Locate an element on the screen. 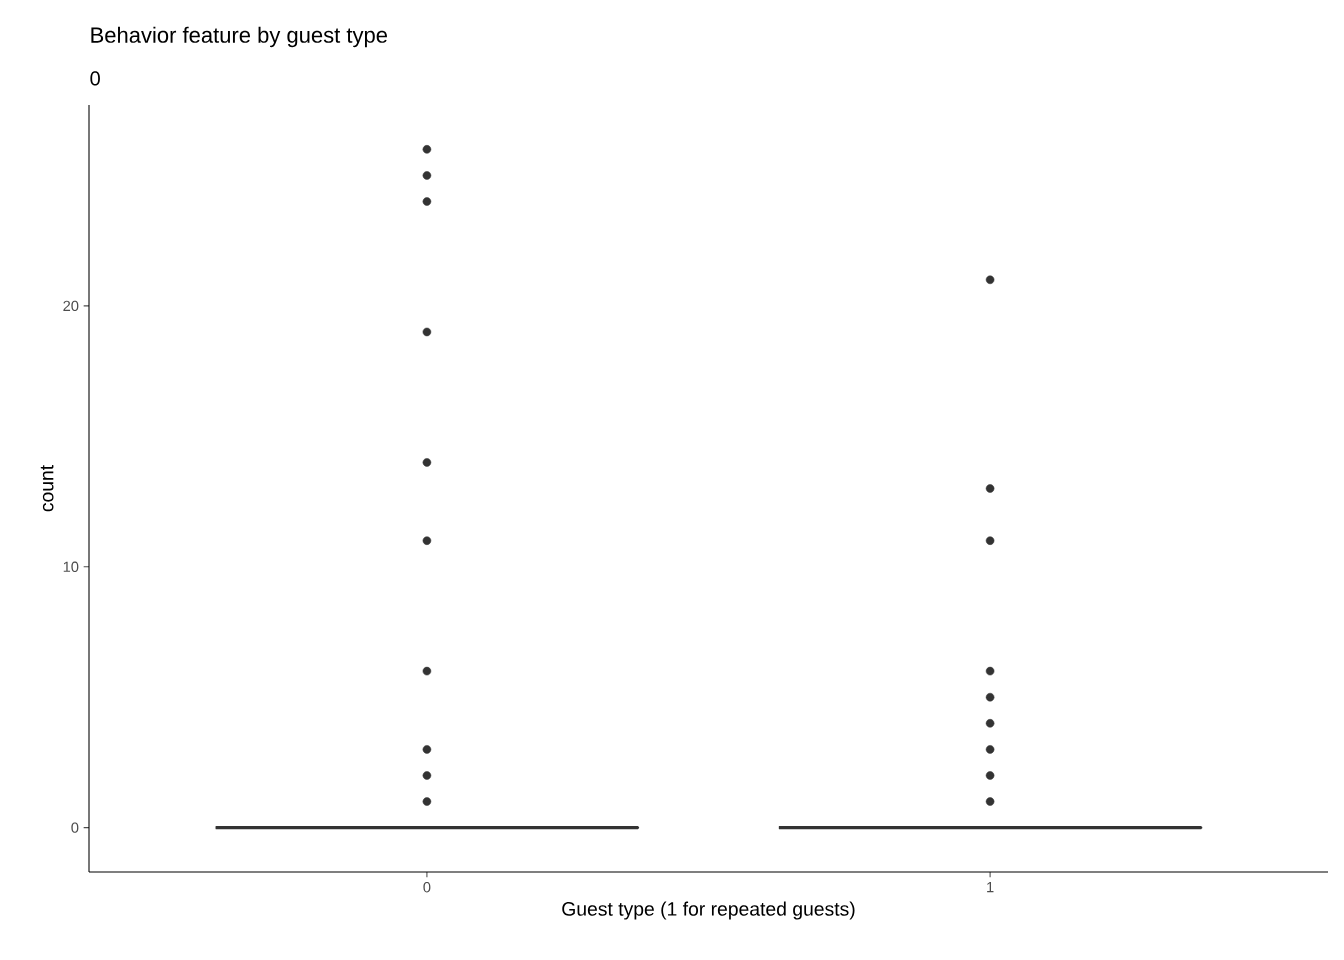 The width and height of the screenshot is (1344, 960). y-tick-label: 20 is located at coordinates (71, 306).